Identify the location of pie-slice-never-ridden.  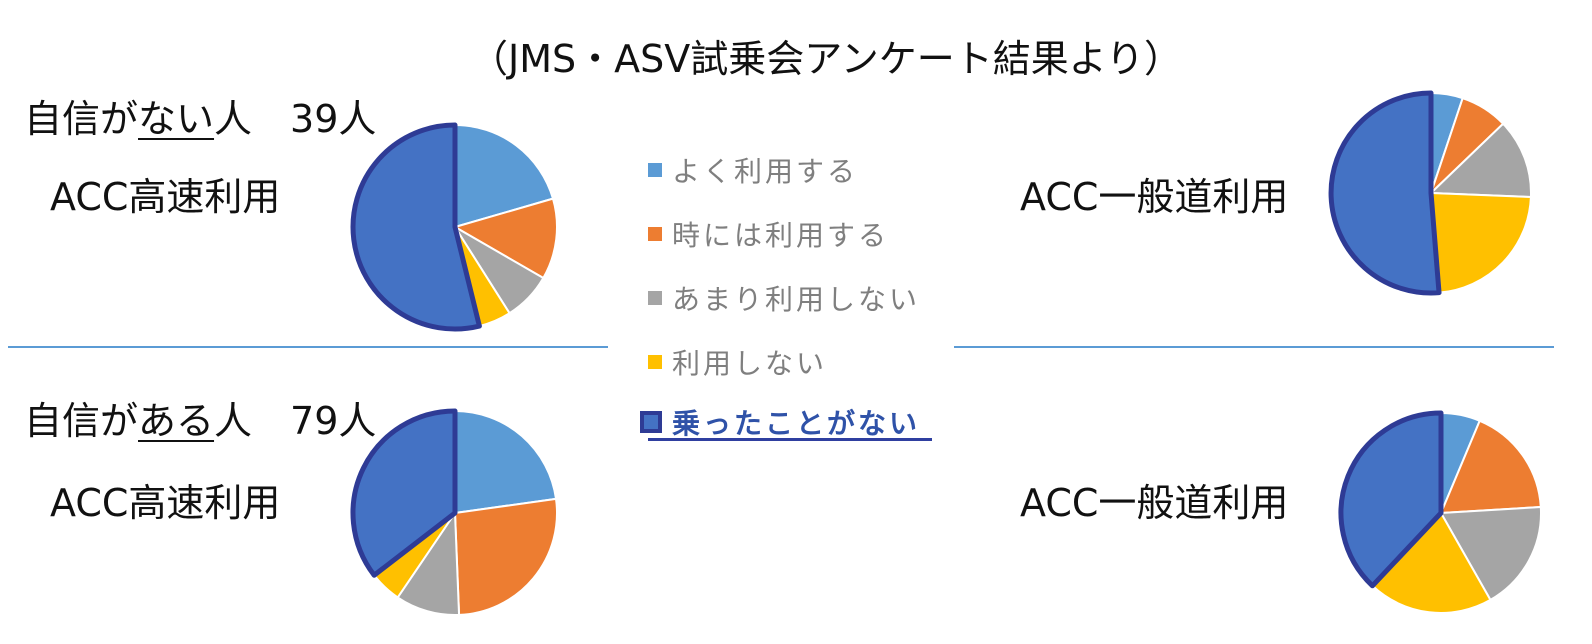
(1385, 193).